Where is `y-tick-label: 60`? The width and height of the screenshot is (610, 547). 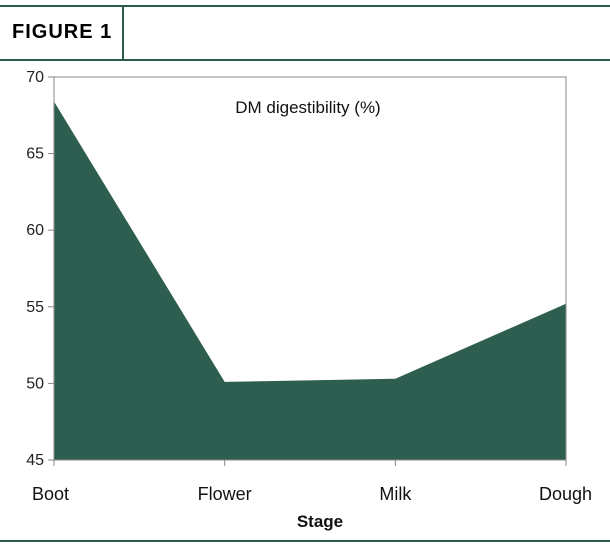
y-tick-label: 60 is located at coordinates (35, 230).